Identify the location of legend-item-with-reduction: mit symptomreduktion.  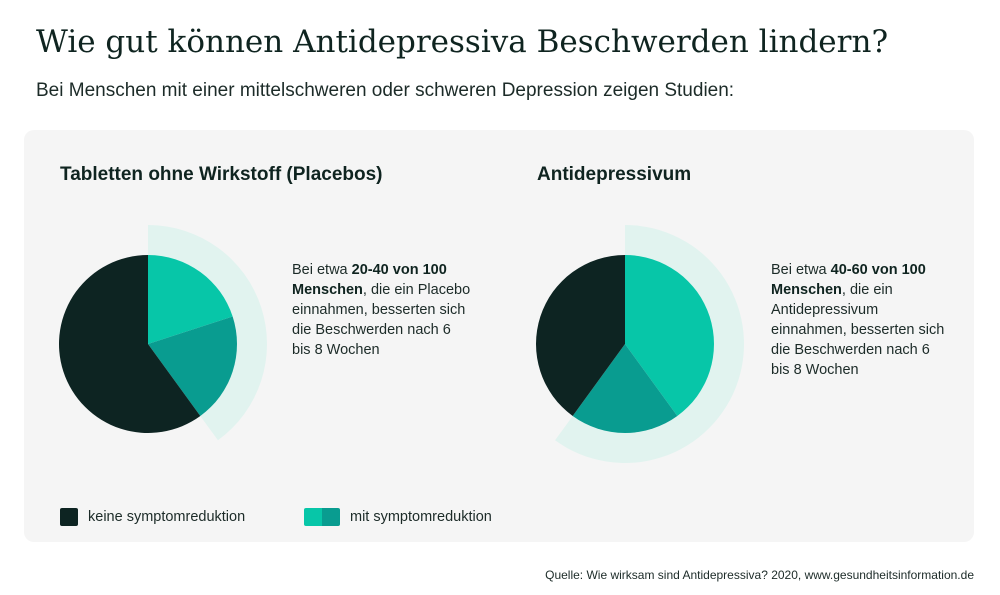
(398, 517).